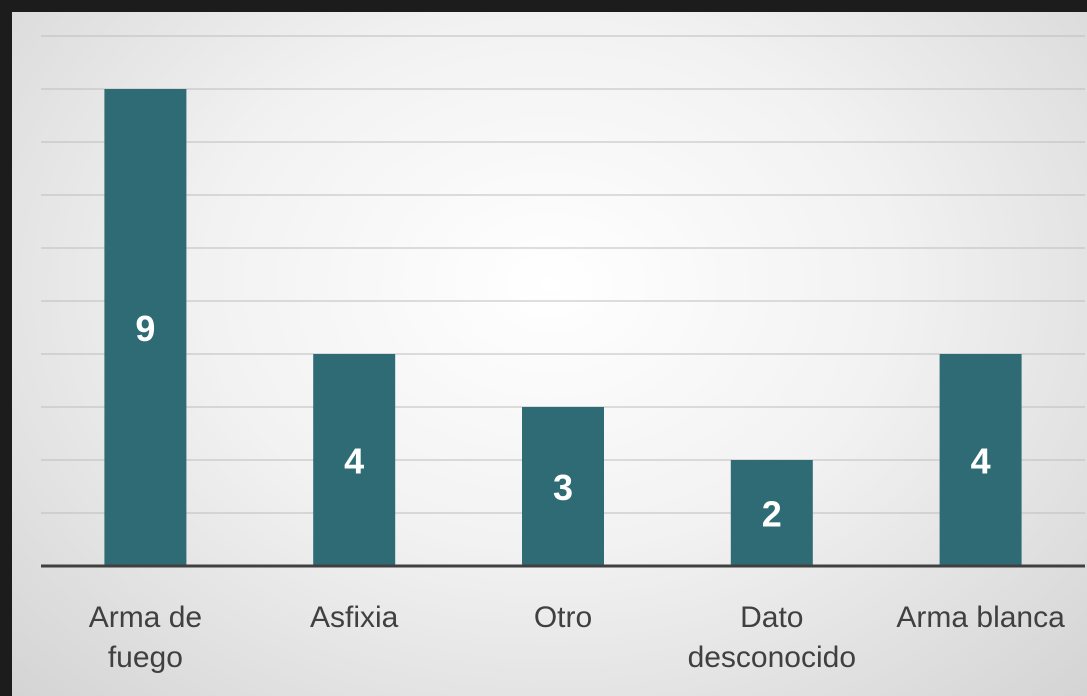 This screenshot has height=696, width=1087. Describe the element at coordinates (980, 617) in the screenshot. I see `x-tick-label: Arma blanca` at that location.